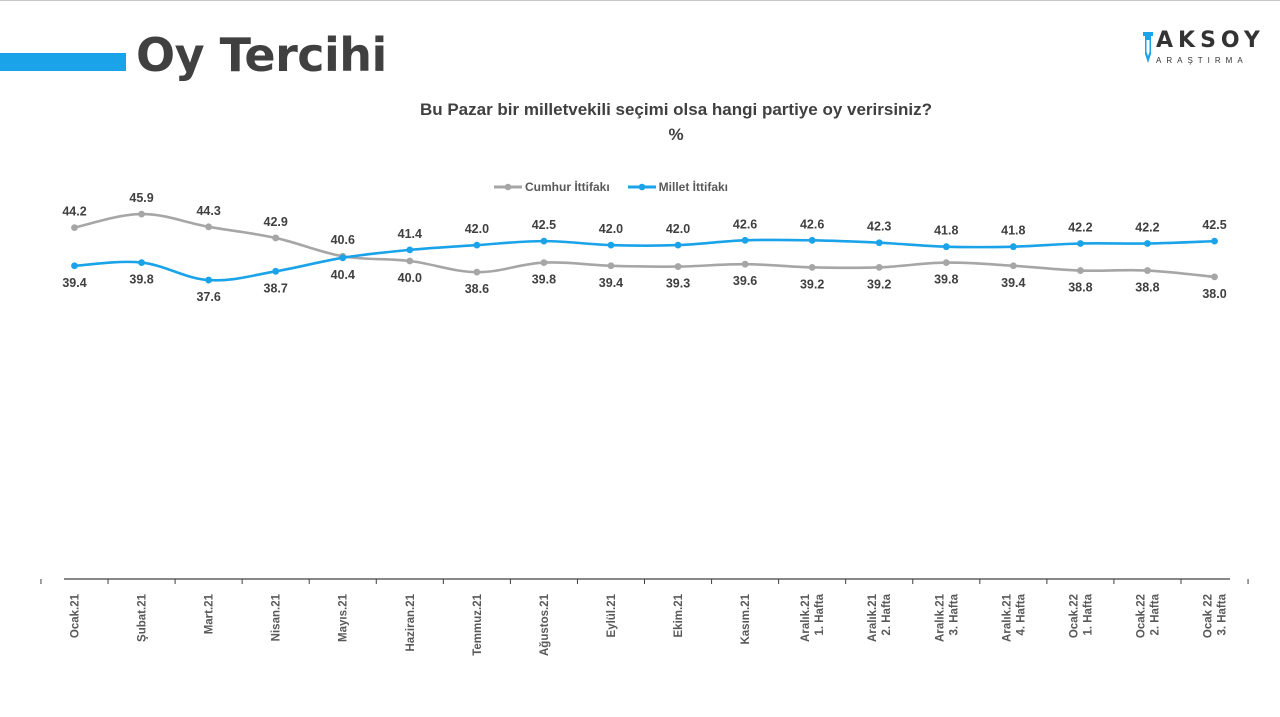 This screenshot has width=1280, height=717. What do you see at coordinates (1014, 617) in the screenshot?
I see `x-tick-label: Aralık.21 4. Hafta` at bounding box center [1014, 617].